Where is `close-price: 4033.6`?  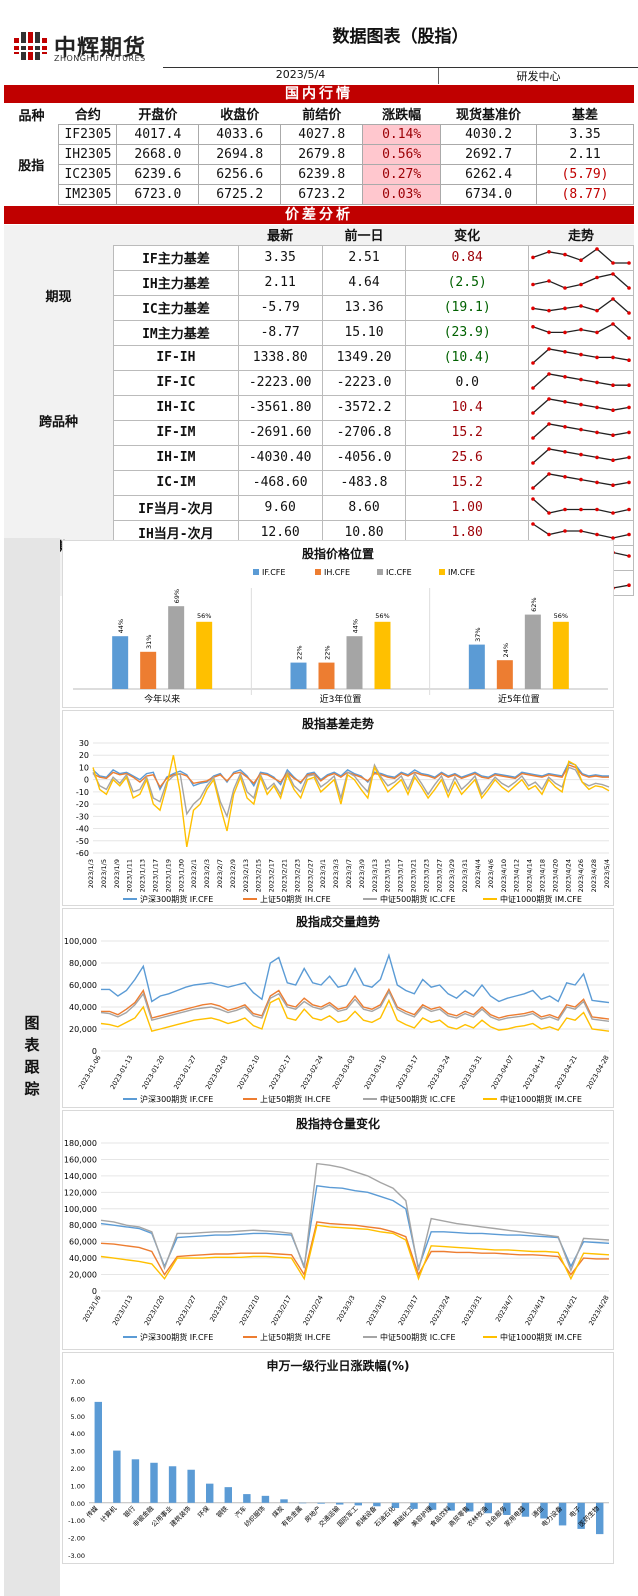
close-price: 4033.6 is located at coordinates (240, 134).